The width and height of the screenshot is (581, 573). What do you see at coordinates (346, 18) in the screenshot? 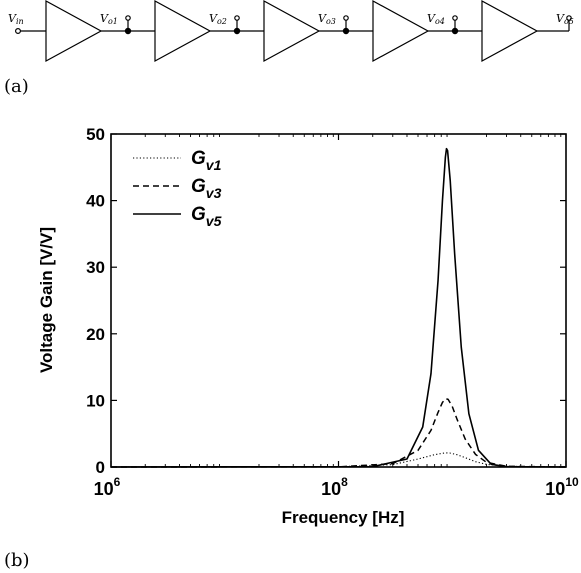
I see `terminal-o3` at bounding box center [346, 18].